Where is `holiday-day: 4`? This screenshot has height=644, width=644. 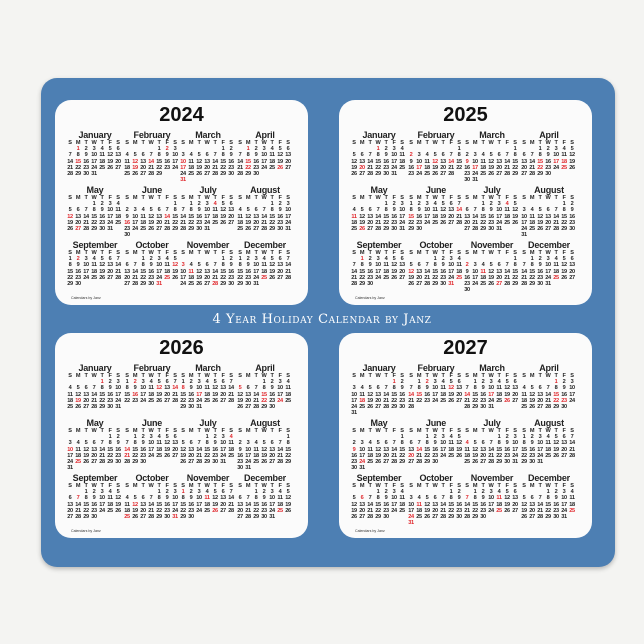
holiday-day: 4 is located at coordinates (467, 443).